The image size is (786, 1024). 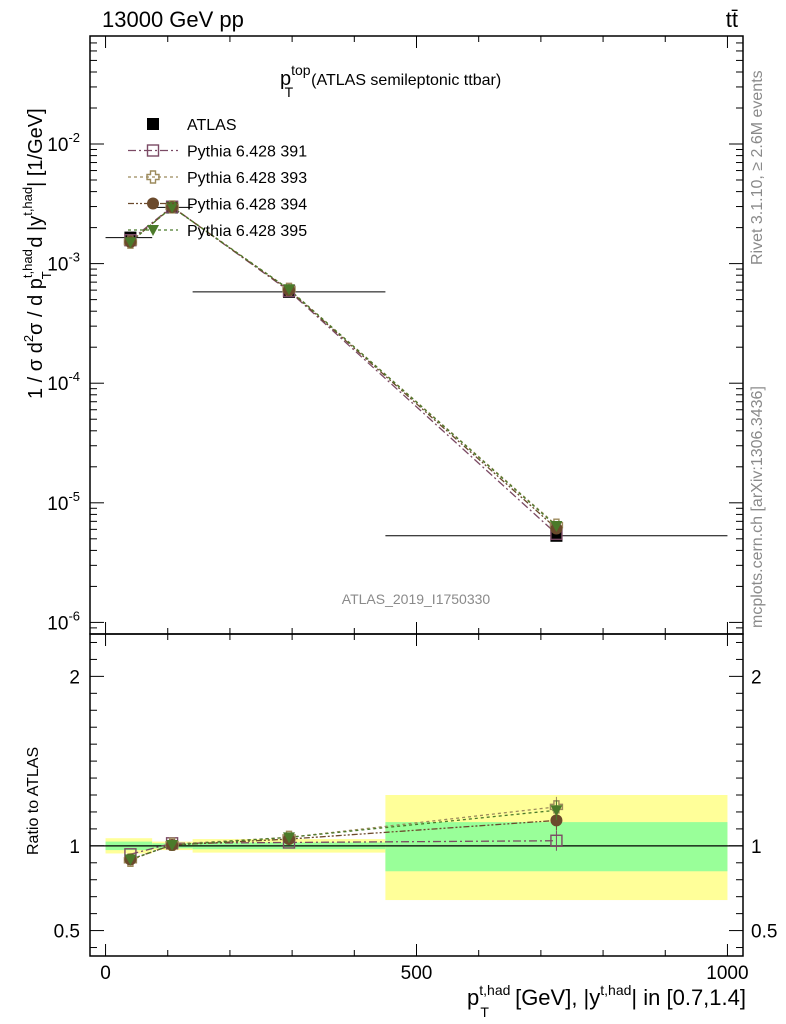 What do you see at coordinates (732, 19) in the screenshot?
I see `process-label: tt̄` at bounding box center [732, 19].